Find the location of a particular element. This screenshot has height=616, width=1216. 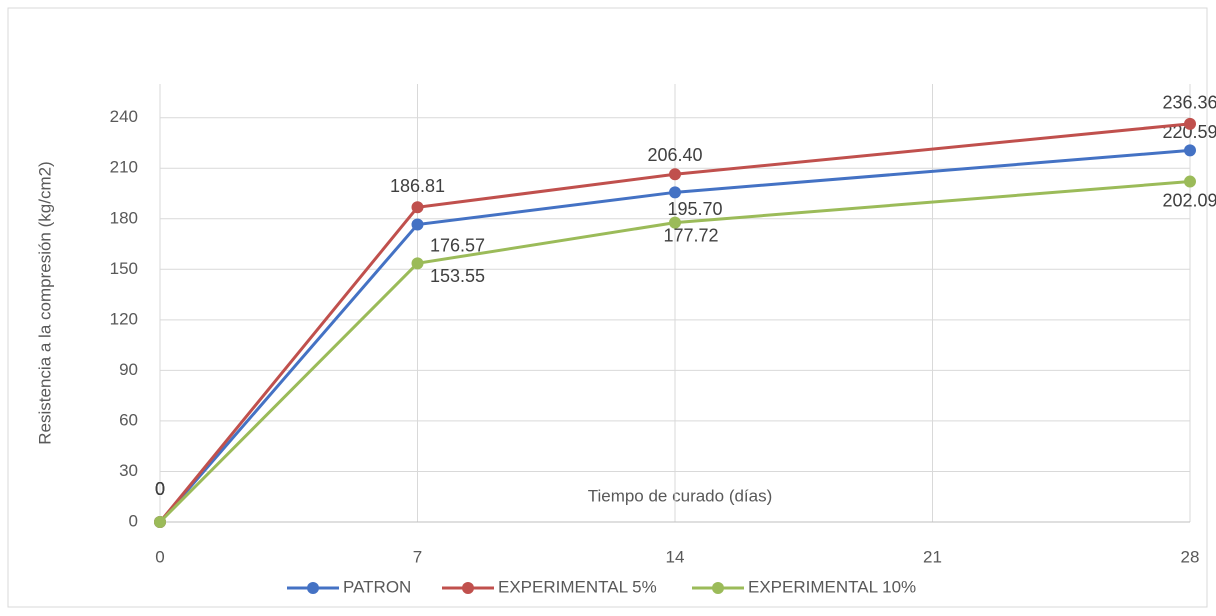

y-tick-label: 240 is located at coordinates (124, 116).